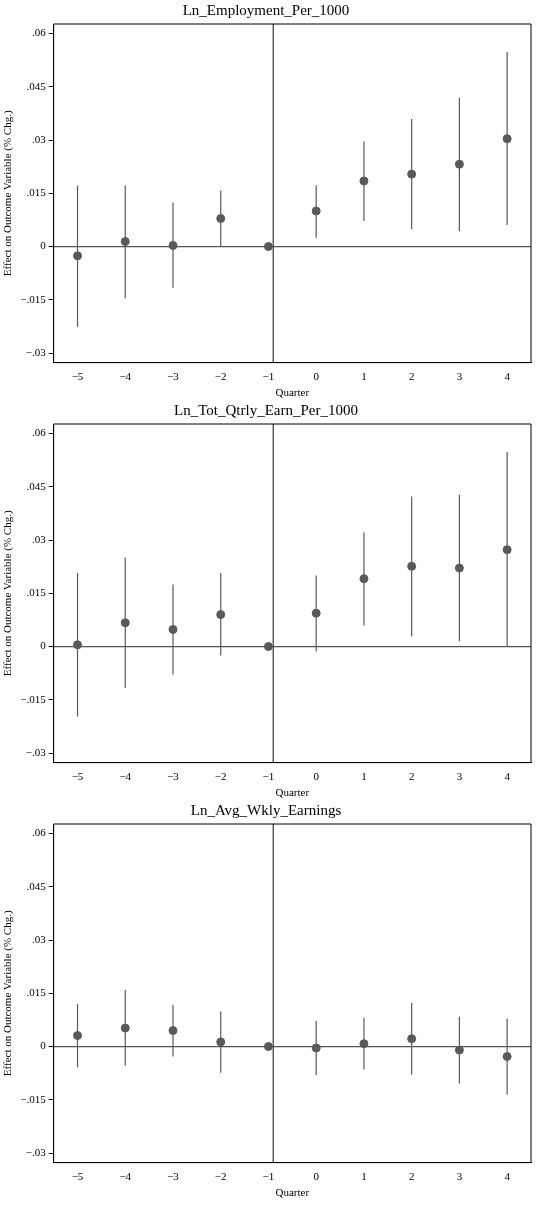 Image resolution: width=542 pixels, height=1209 pixels. I want to click on chart-title: Ln_Avg_Wkly_Earnings, so click(266, 809).